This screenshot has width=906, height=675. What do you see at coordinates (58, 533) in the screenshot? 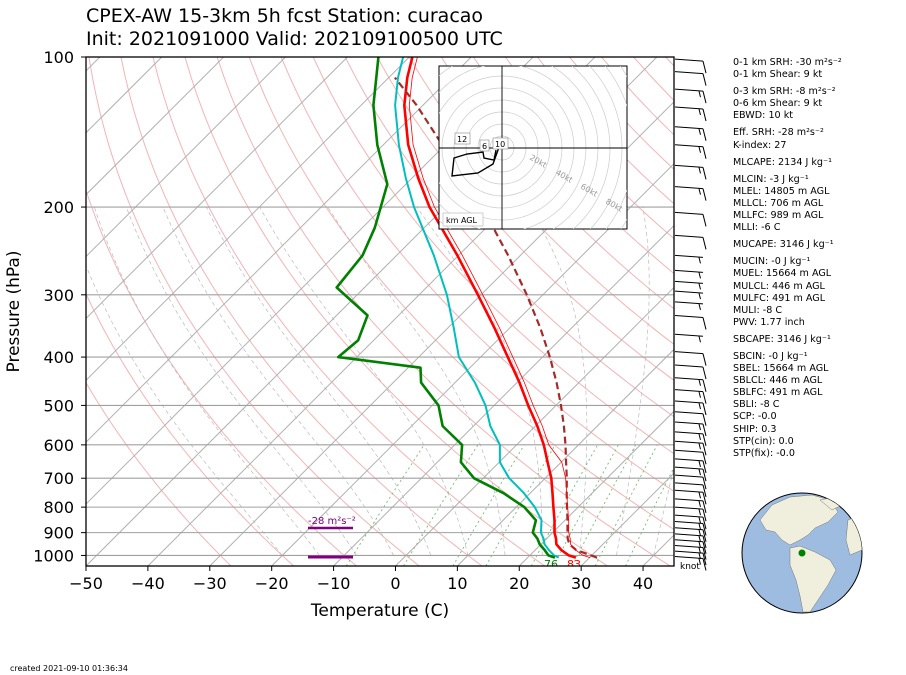
I see `y-tick-label: 900` at bounding box center [58, 533].